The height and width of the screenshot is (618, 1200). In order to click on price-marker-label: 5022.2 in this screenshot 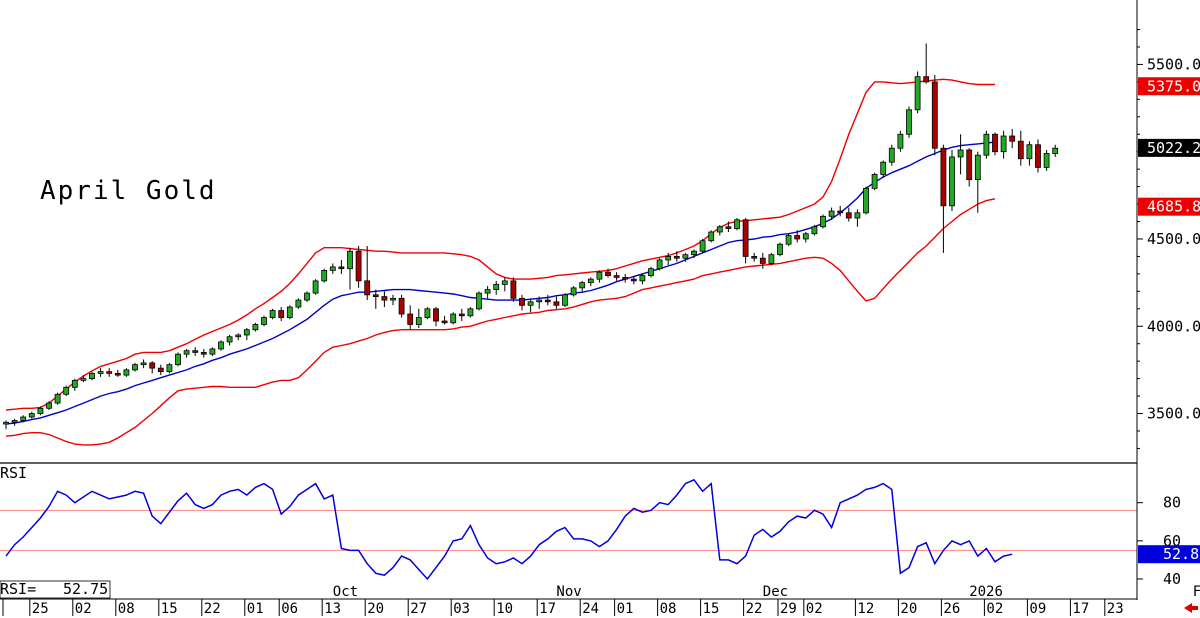, I will do `click(1173, 148)`.